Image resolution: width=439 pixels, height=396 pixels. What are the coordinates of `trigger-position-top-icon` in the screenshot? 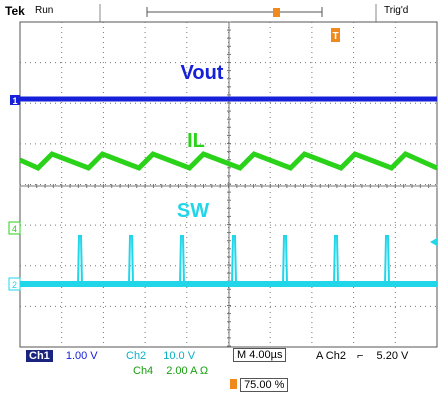 It's located at (276, 12).